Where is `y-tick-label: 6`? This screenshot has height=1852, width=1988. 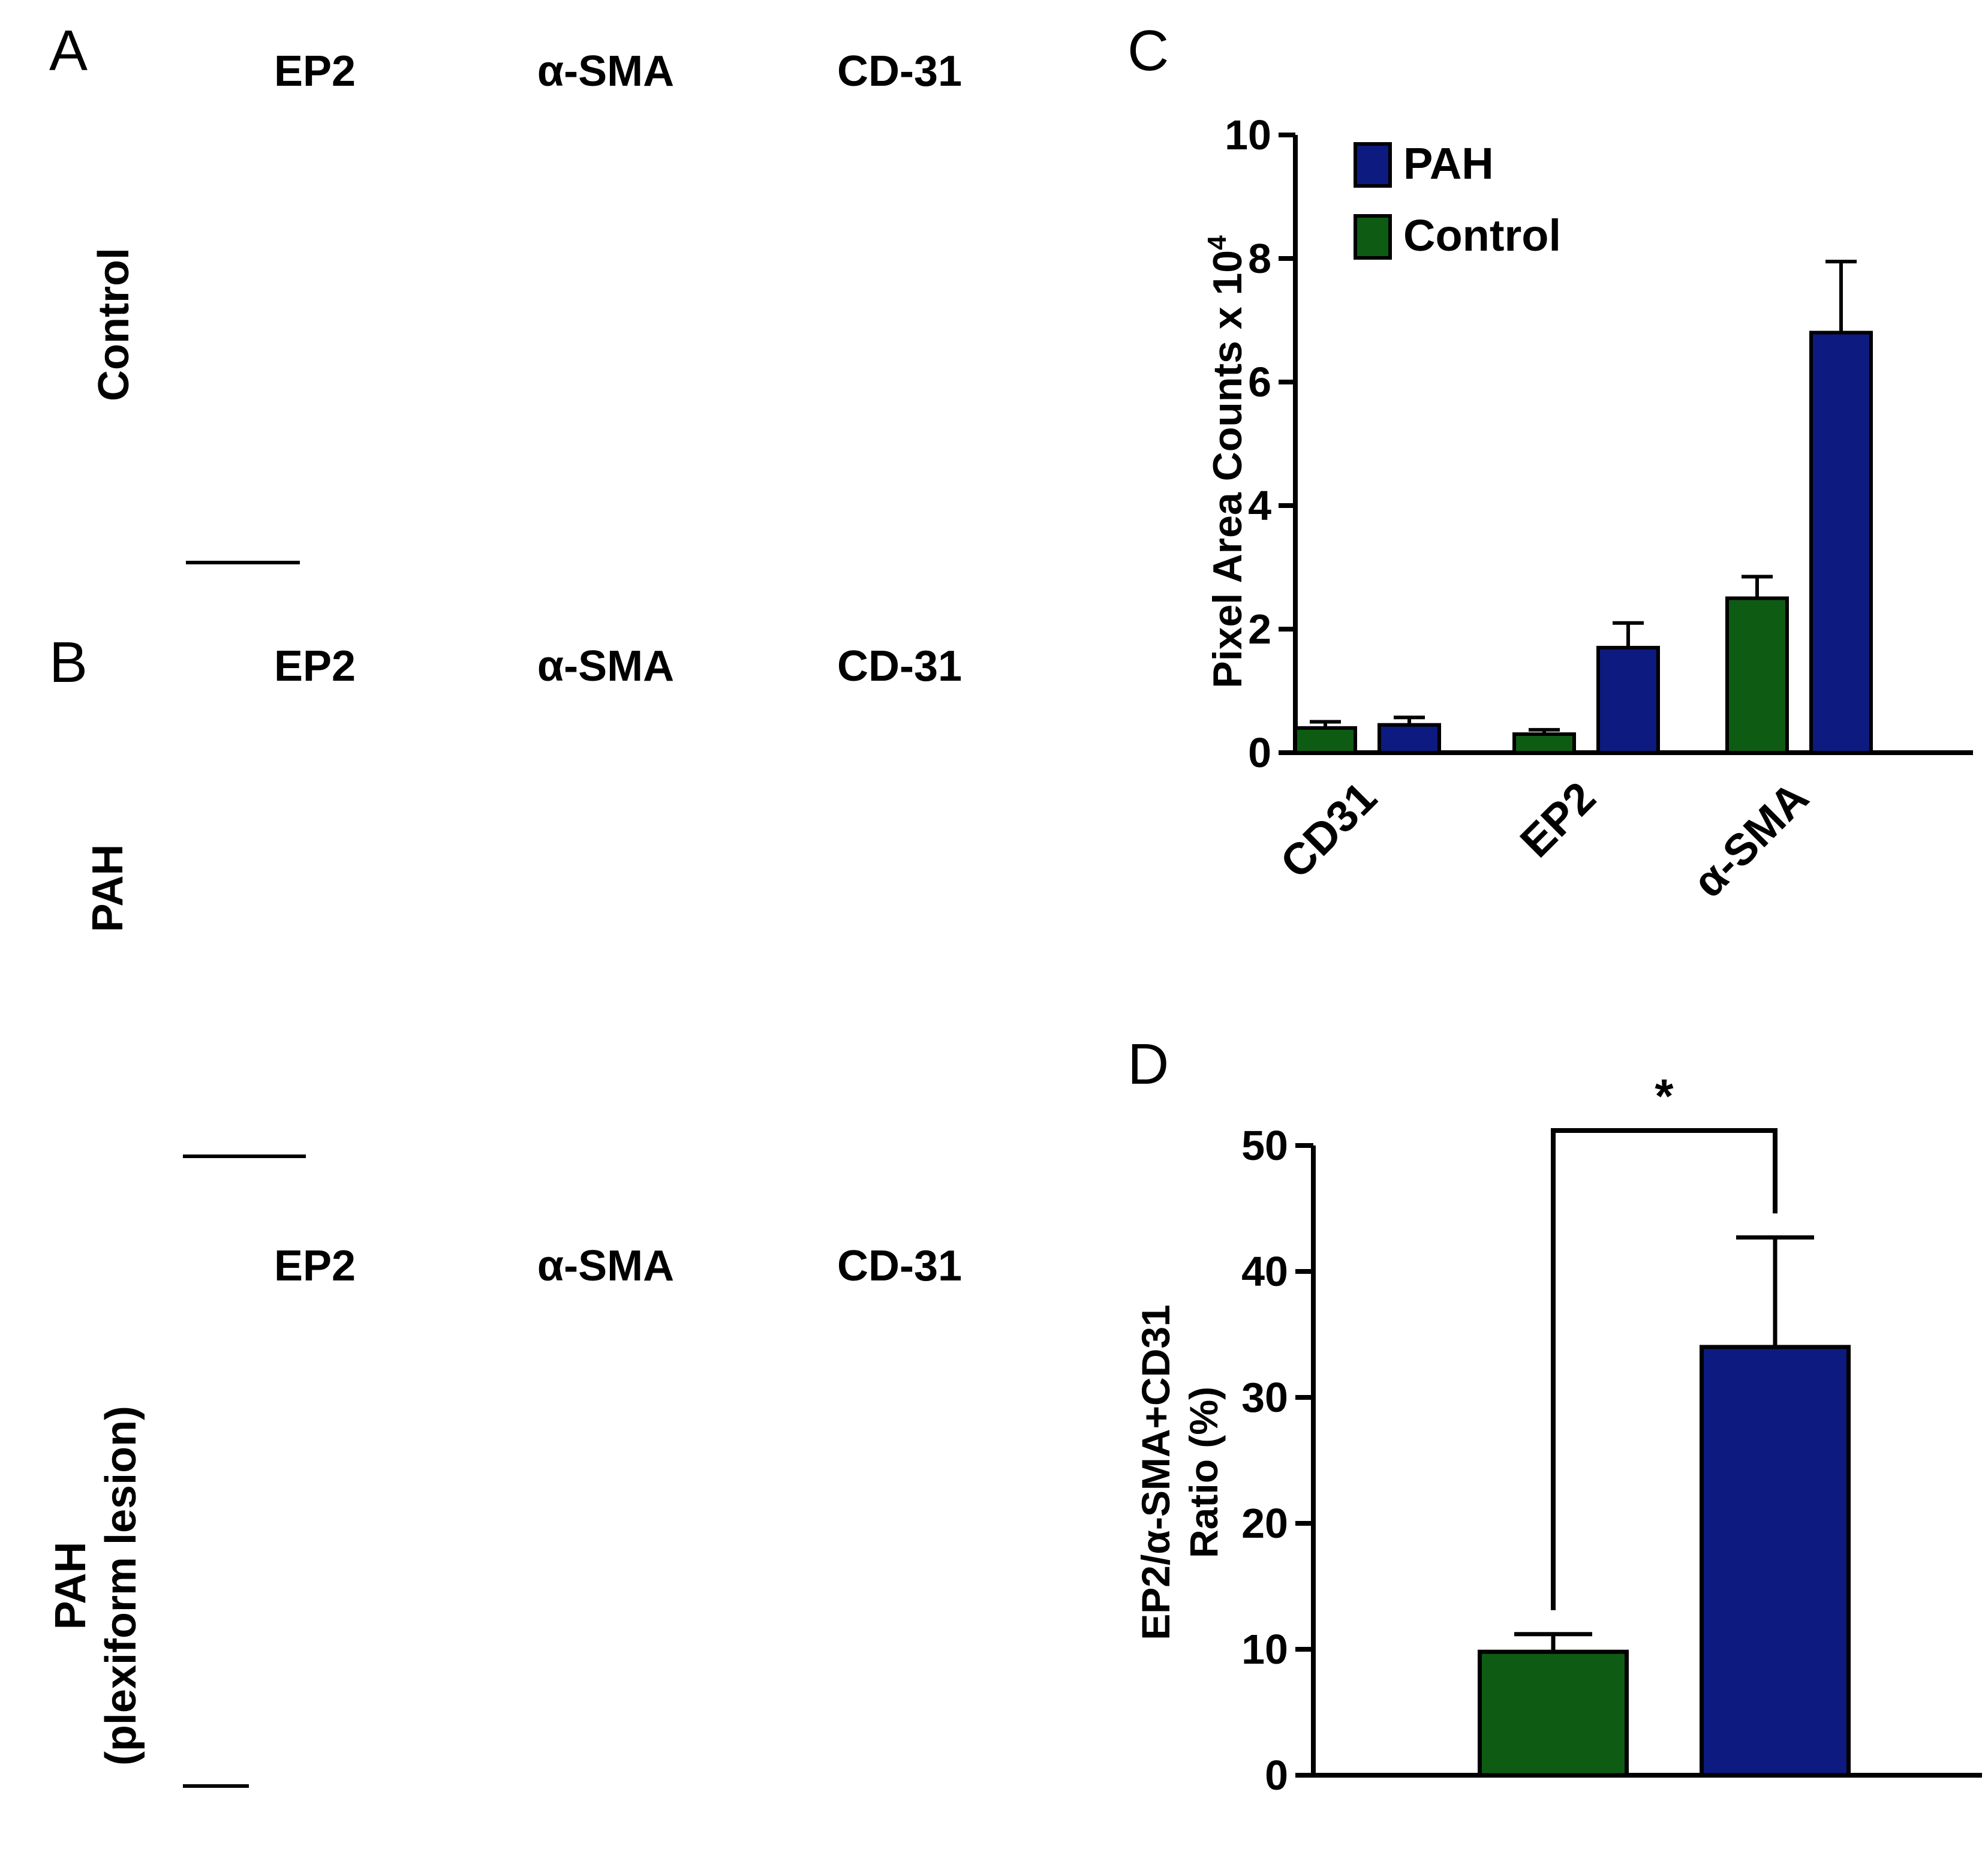
y-tick-label: 6 is located at coordinates (1259, 382).